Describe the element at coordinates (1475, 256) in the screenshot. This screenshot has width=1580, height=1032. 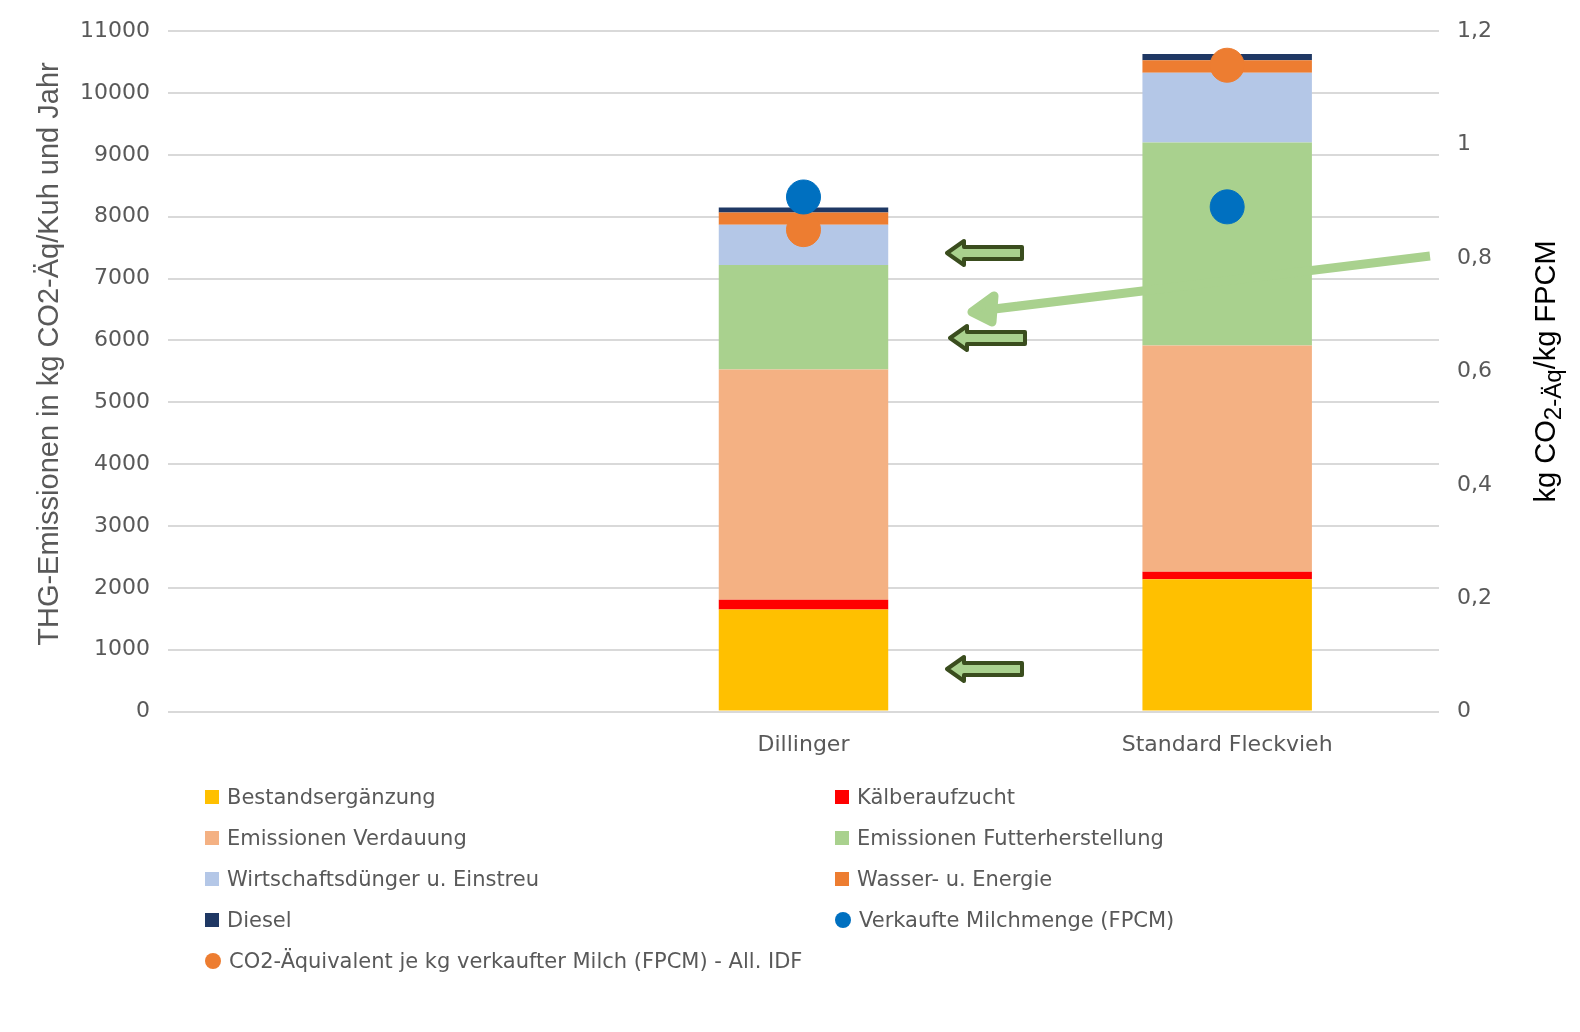
I see `y2-tick-label: 0,8` at that location.